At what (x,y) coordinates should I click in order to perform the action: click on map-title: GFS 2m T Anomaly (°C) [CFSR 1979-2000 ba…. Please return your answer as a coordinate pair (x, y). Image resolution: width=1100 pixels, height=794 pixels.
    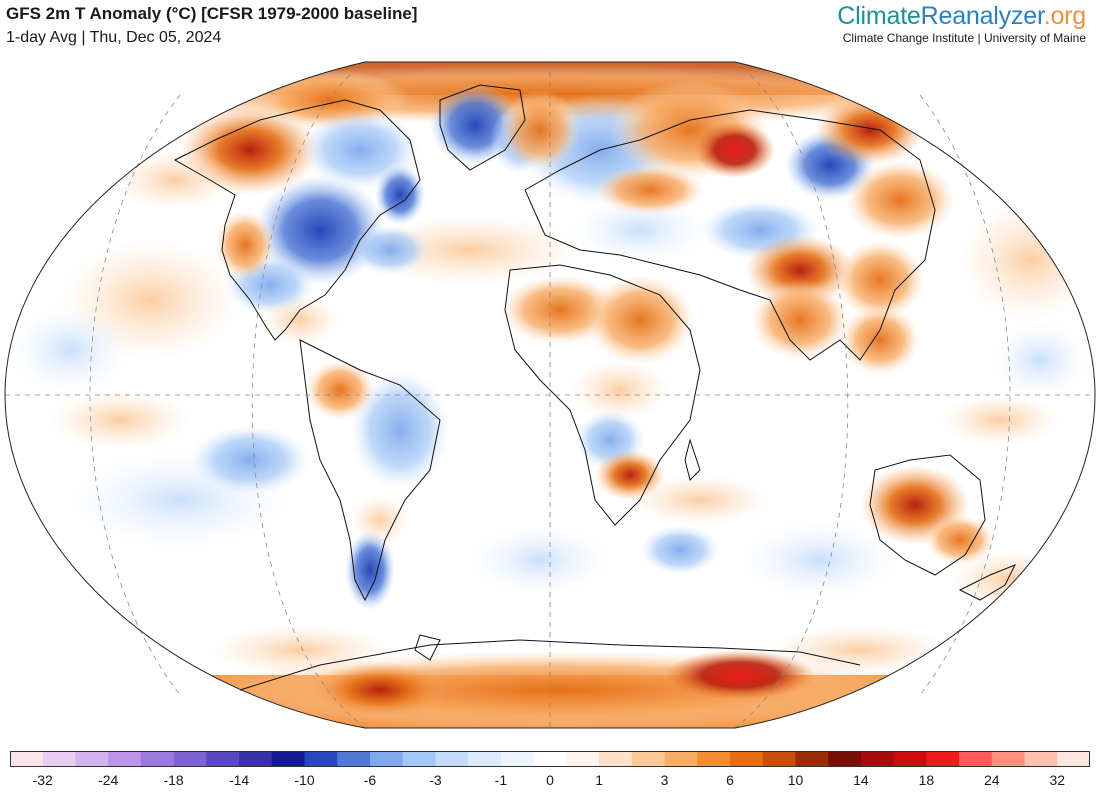
    Looking at the image, I should click on (212, 13).